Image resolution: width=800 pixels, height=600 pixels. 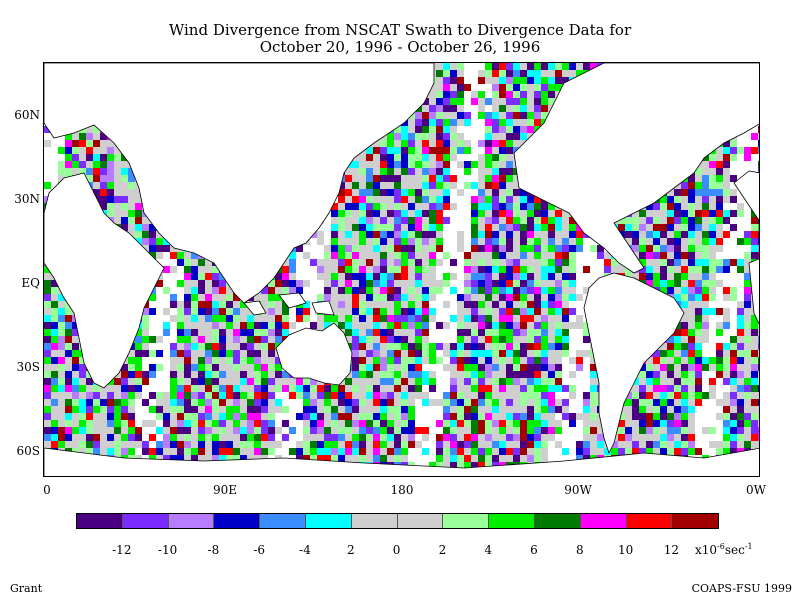 What do you see at coordinates (625, 550) in the screenshot?
I see `colorbar-label-11: 10` at bounding box center [625, 550].